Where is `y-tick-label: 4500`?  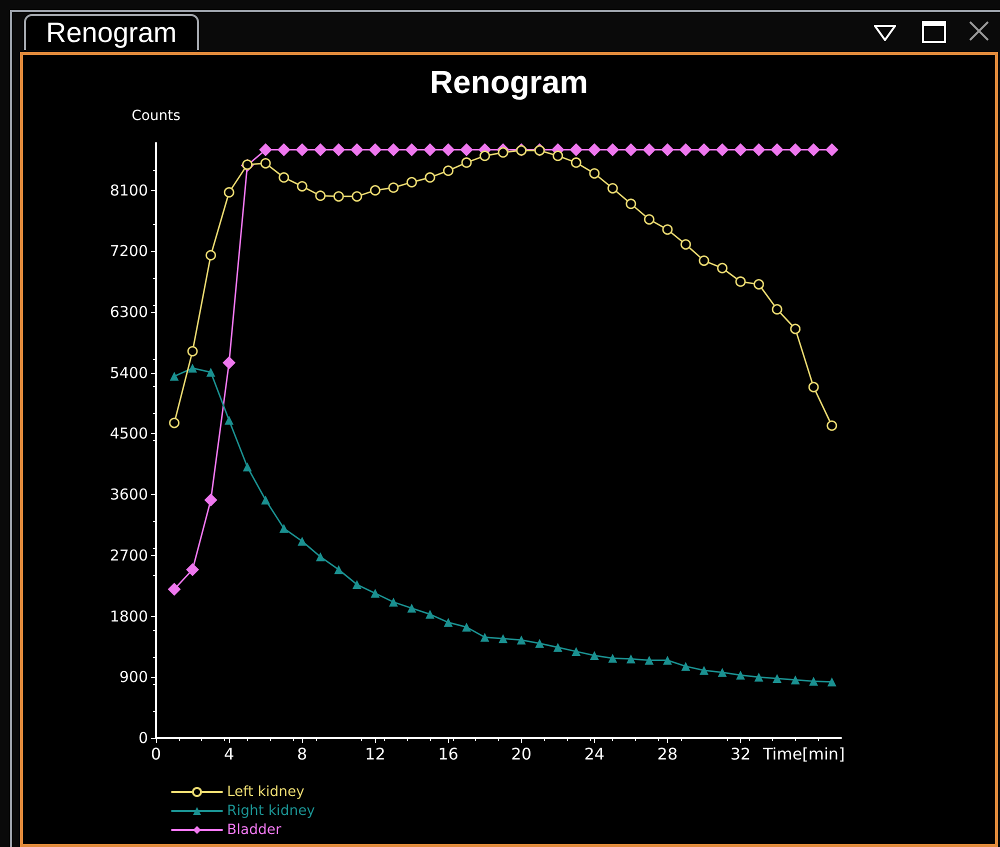
y-tick-label: 4500 is located at coordinates (129, 433).